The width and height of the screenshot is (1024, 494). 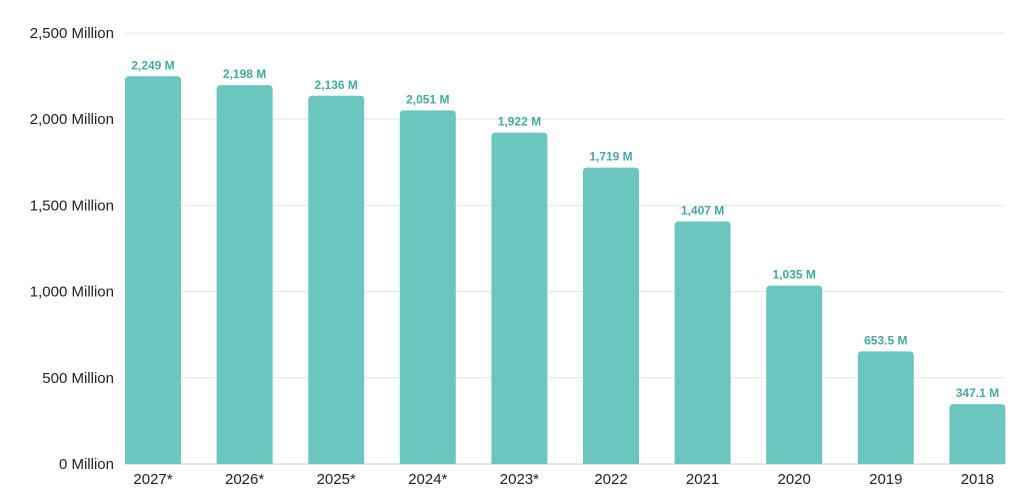 I want to click on x-tick-label: 2023*, so click(x=519, y=479).